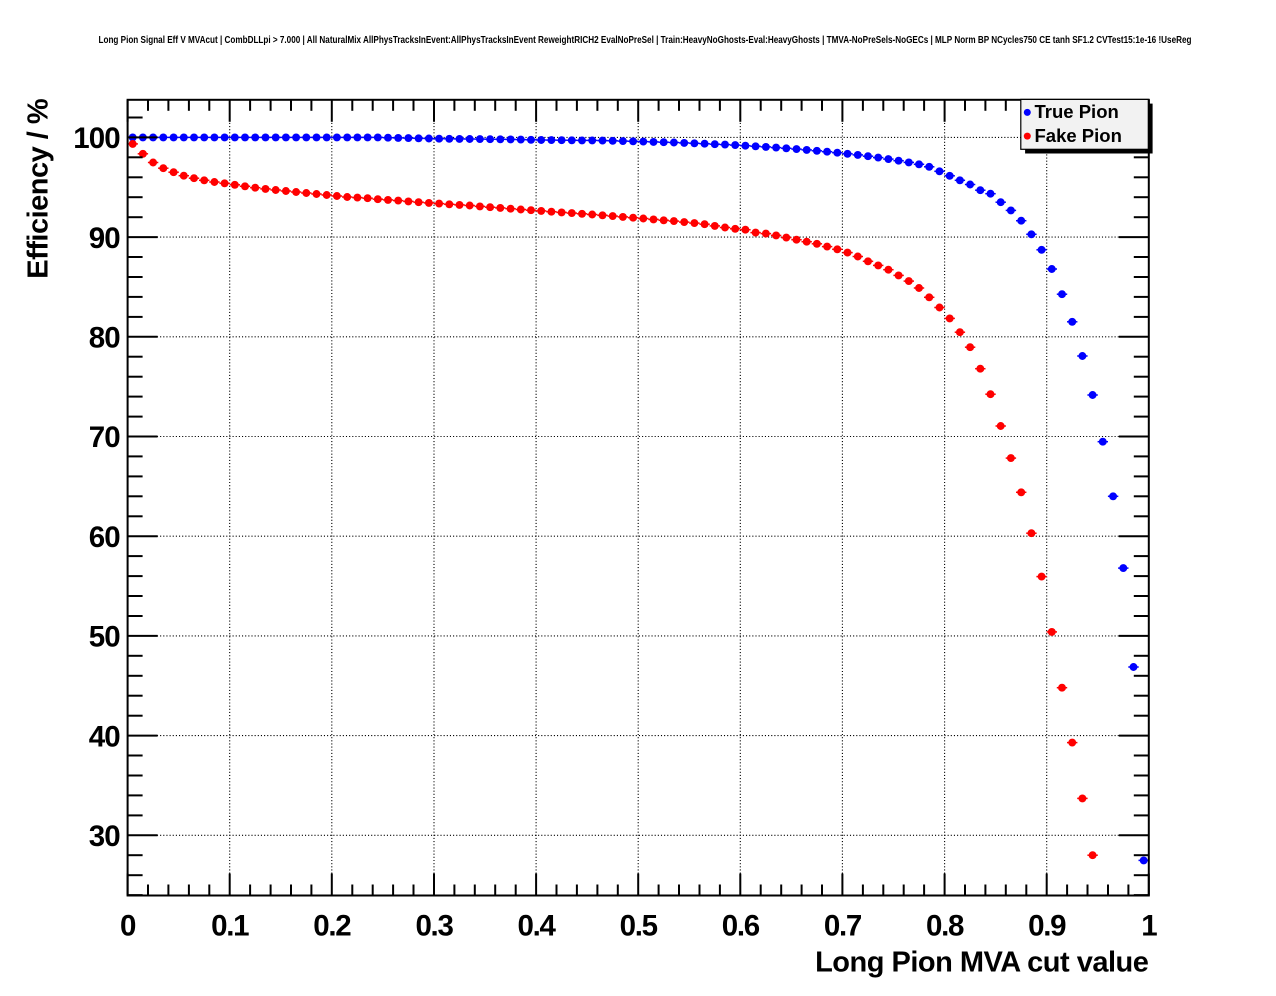 This screenshot has height=996, width=1276. What do you see at coordinates (105, 537) in the screenshot?
I see `svg-text: 60` at bounding box center [105, 537].